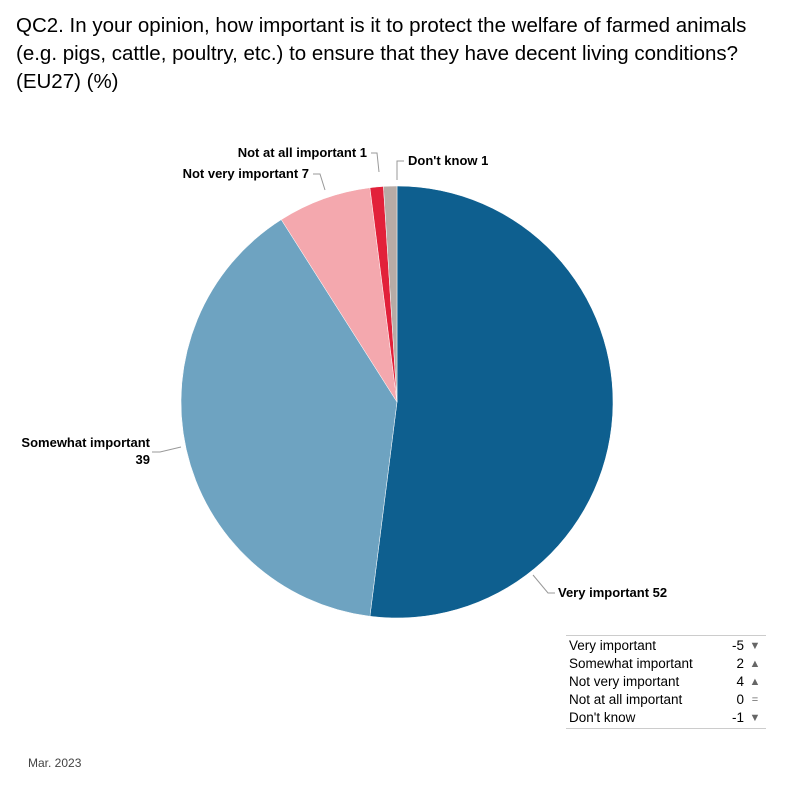 This screenshot has width=795, height=795. What do you see at coordinates (755, 700) in the screenshot?
I see `trend-equal-icon: =` at bounding box center [755, 700].